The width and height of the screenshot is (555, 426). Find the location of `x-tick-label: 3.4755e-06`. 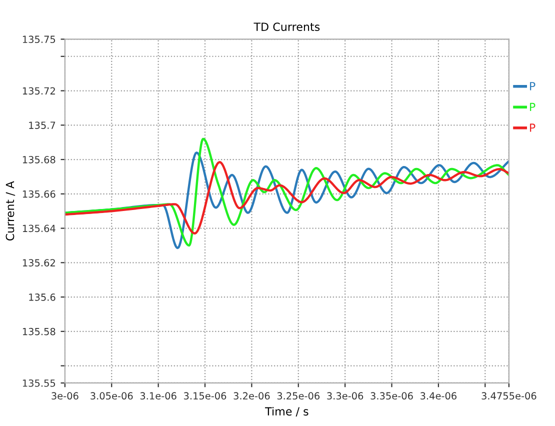

x-tick-label: 3.4755e-06 is located at coordinates (509, 396).